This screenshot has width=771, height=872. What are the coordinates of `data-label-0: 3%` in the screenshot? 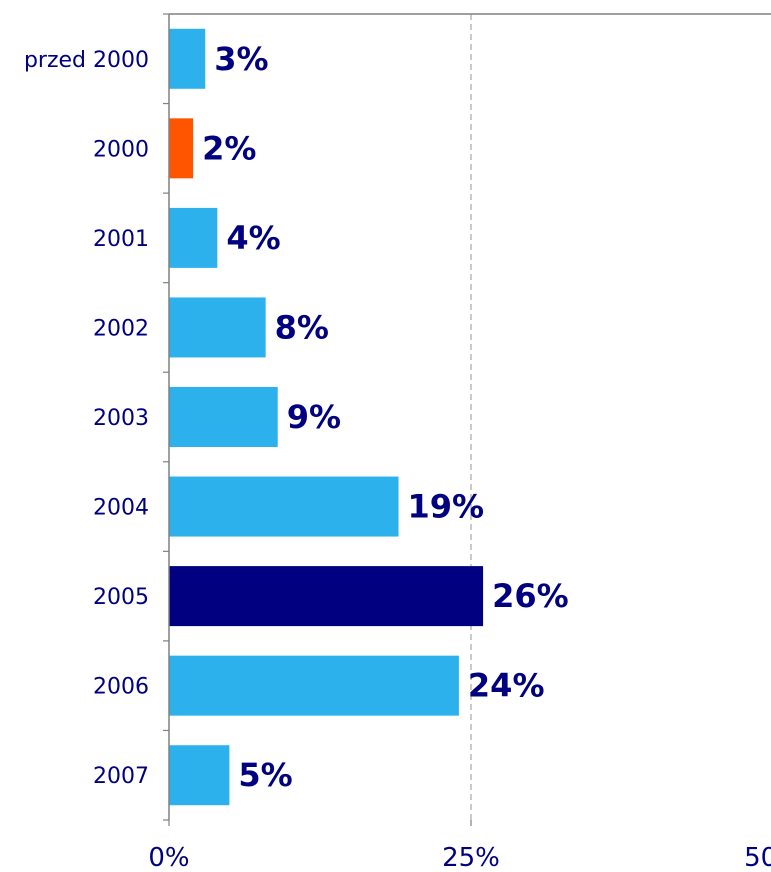 It's located at (241, 59).